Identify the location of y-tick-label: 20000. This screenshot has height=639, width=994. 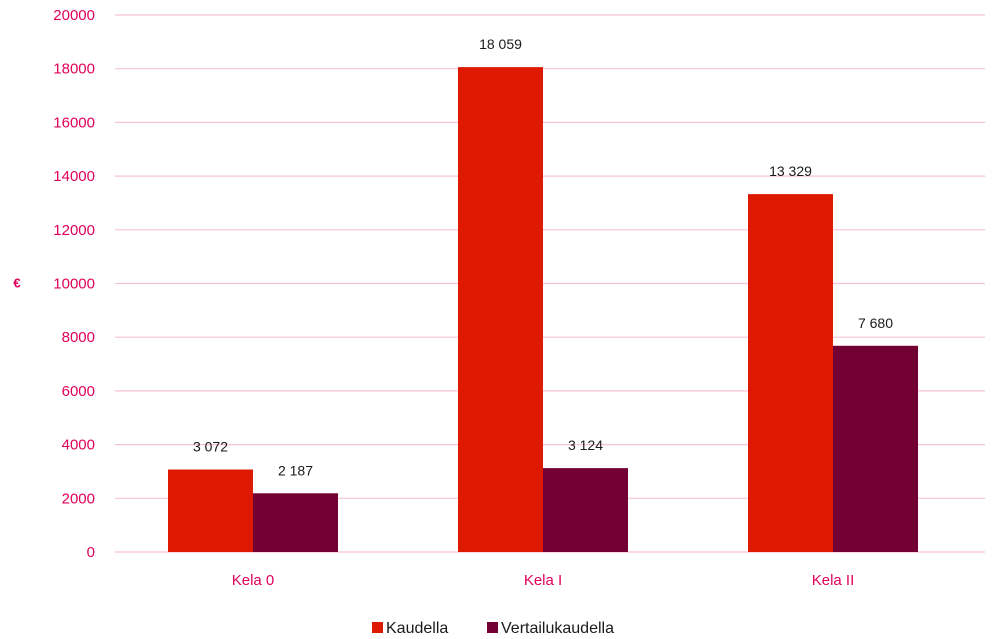
(74, 15).